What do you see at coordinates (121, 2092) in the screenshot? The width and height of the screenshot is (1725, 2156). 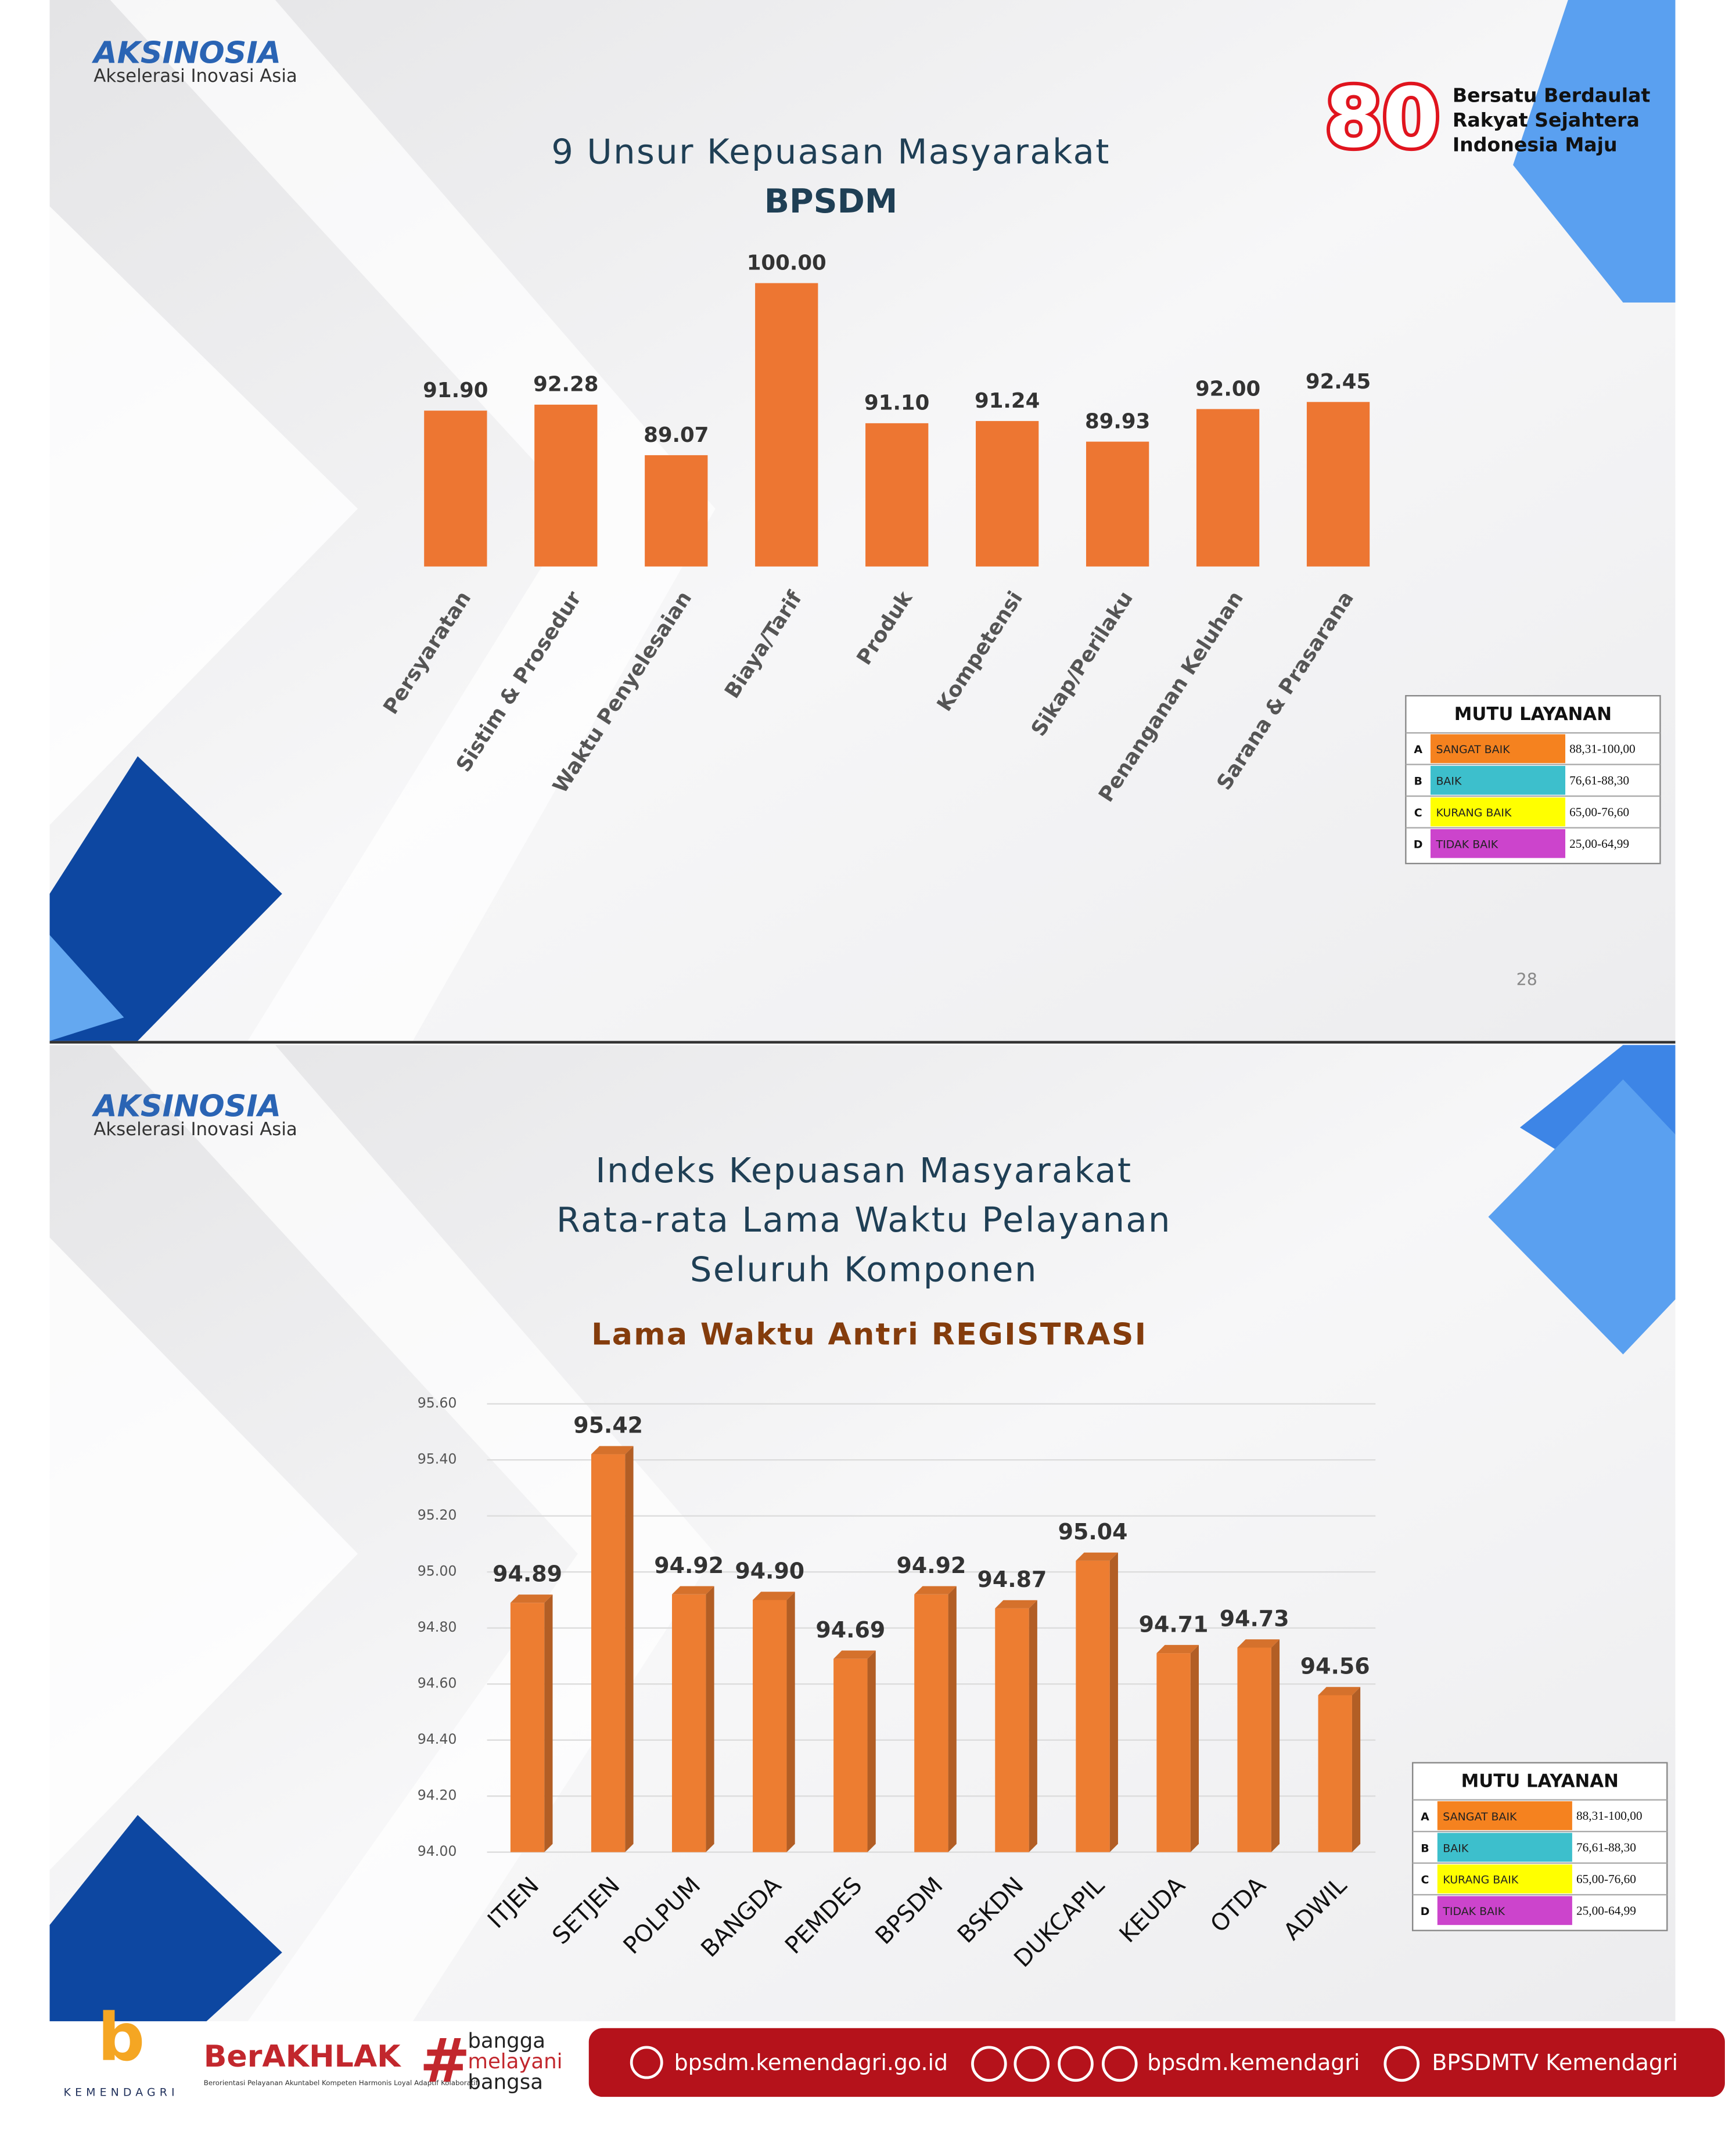 I see `footer-org: KEMENDAGRI` at bounding box center [121, 2092].